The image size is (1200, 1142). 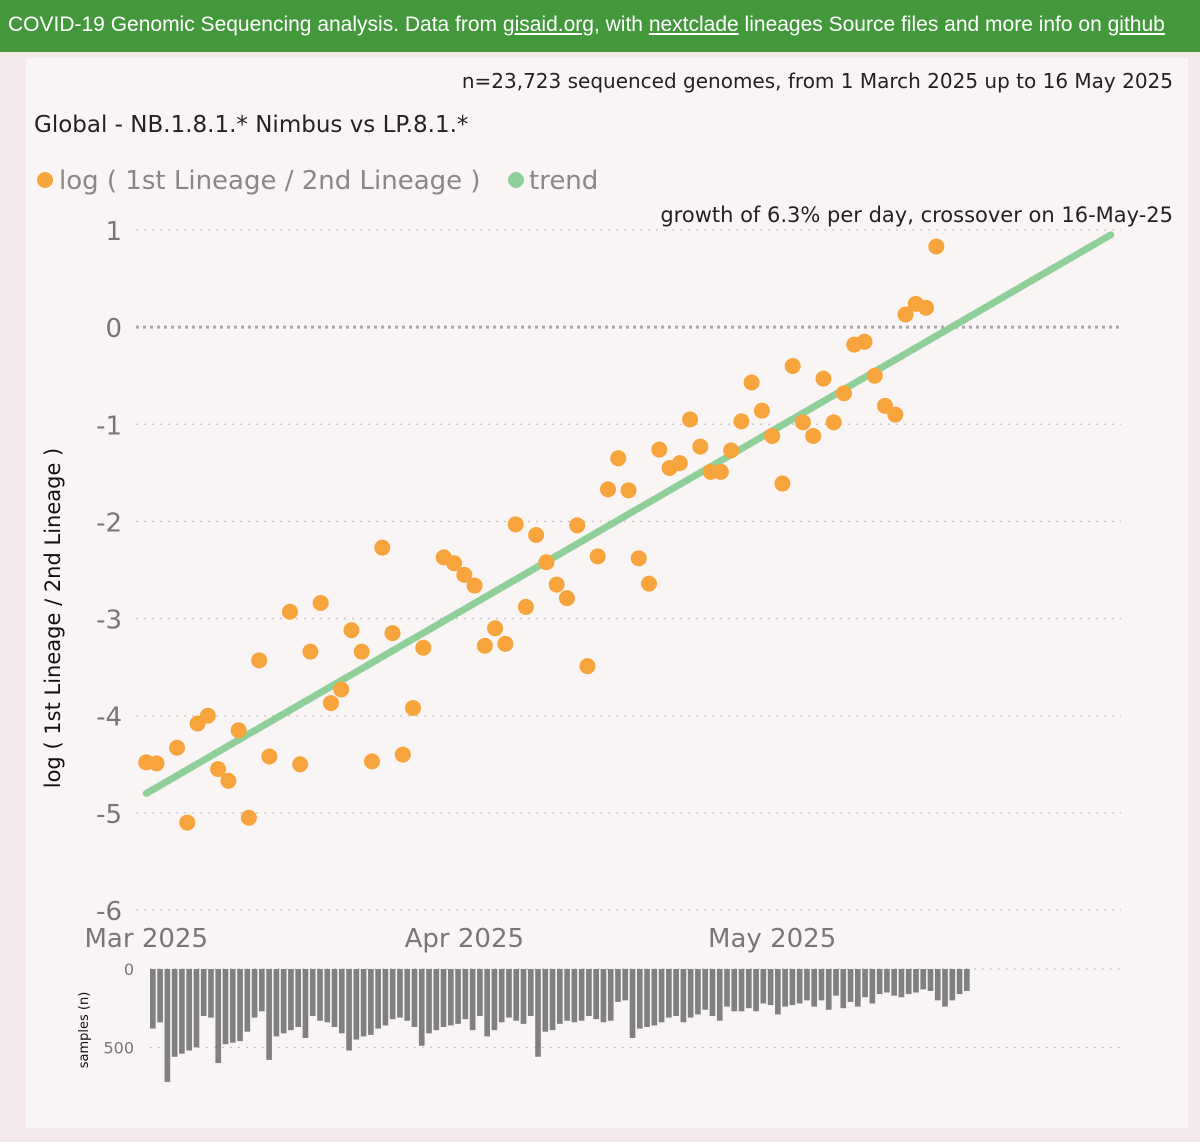 I want to click on y-tick-label: -1, so click(x=109, y=426).